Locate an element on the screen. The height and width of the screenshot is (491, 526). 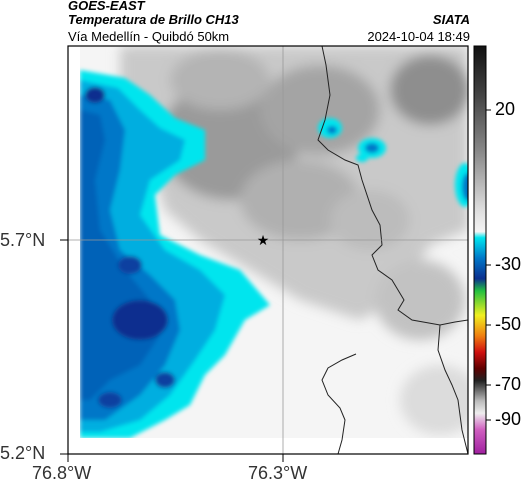
colorbar-label: -90 is located at coordinates (508, 419).